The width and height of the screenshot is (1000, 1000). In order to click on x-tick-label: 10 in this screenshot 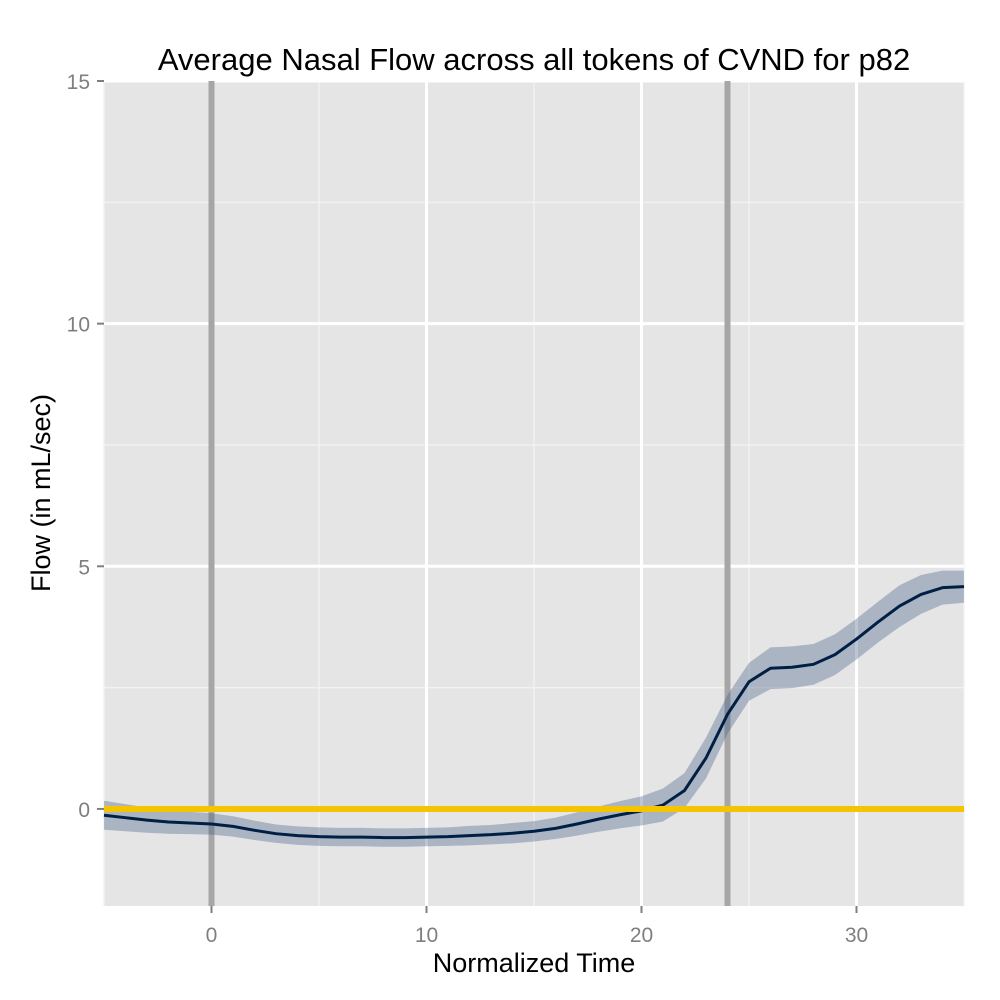, I will do `click(426, 935)`.